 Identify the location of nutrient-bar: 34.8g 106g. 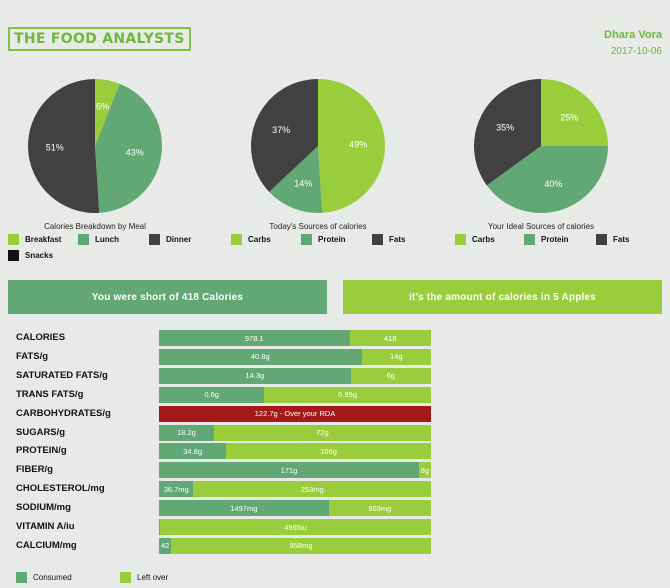
(295, 451).